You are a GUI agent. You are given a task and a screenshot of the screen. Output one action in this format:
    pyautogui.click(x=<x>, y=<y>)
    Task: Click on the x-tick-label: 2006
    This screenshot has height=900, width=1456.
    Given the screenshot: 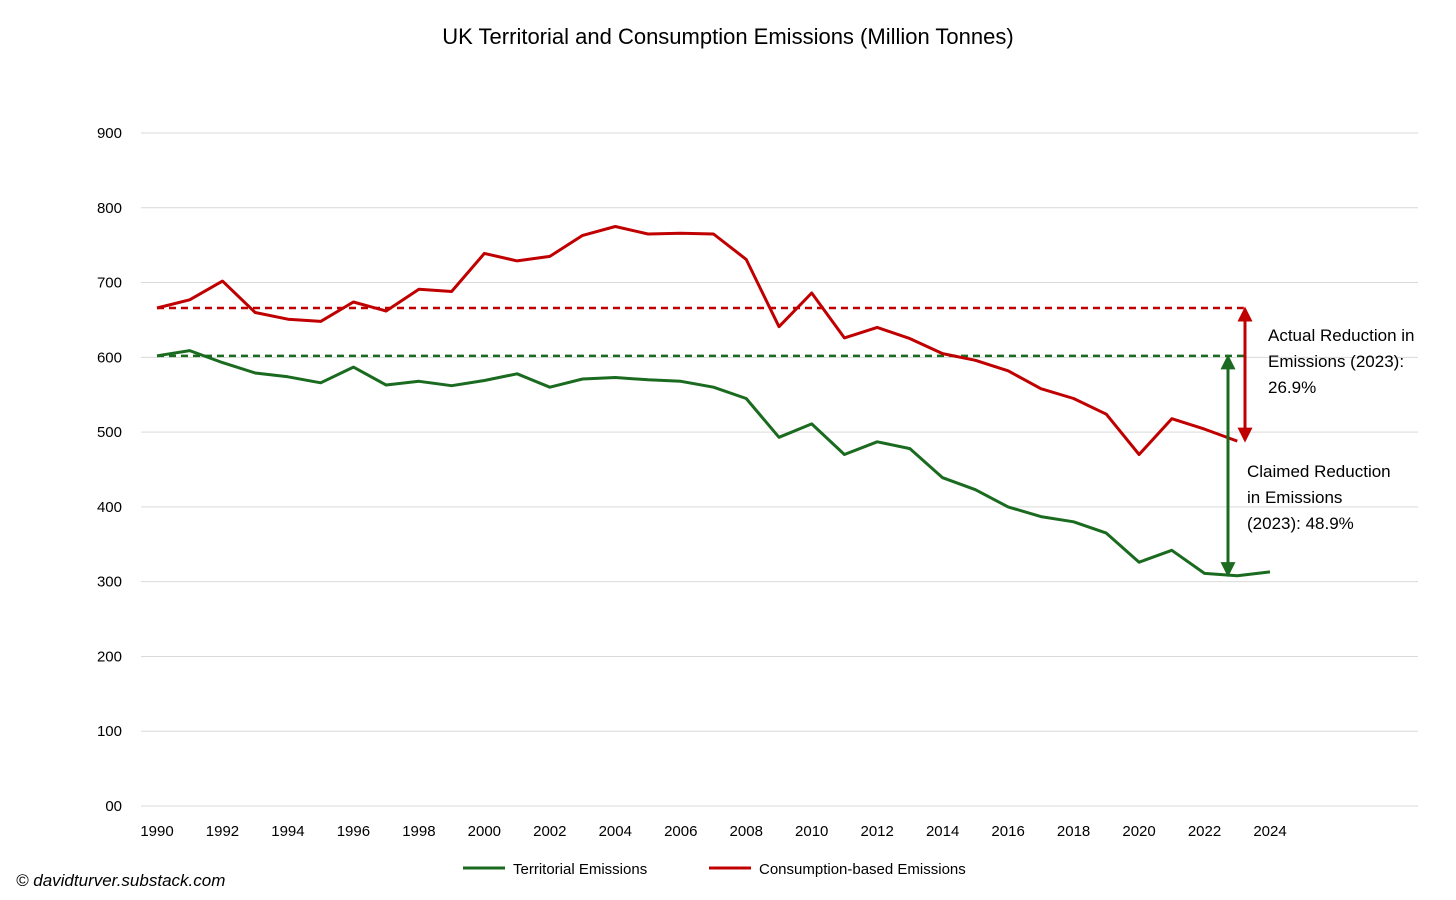 What is the action you would take?
    pyautogui.click(x=680, y=831)
    